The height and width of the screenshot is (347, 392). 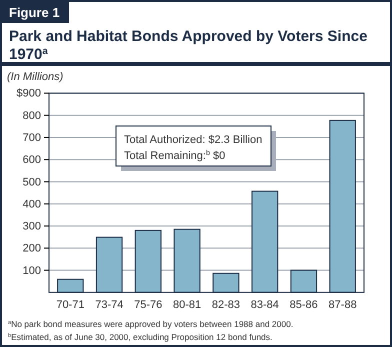 What do you see at coordinates (70, 305) in the screenshot?
I see `x-tick-label: 70-71` at bounding box center [70, 305].